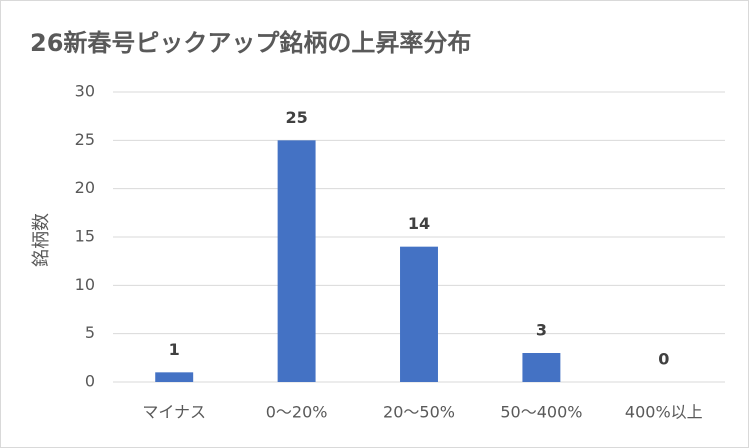 This screenshot has height=448, width=749. What do you see at coordinates (297, 412) in the screenshot?
I see `x-tick-label: 0～20%` at bounding box center [297, 412].